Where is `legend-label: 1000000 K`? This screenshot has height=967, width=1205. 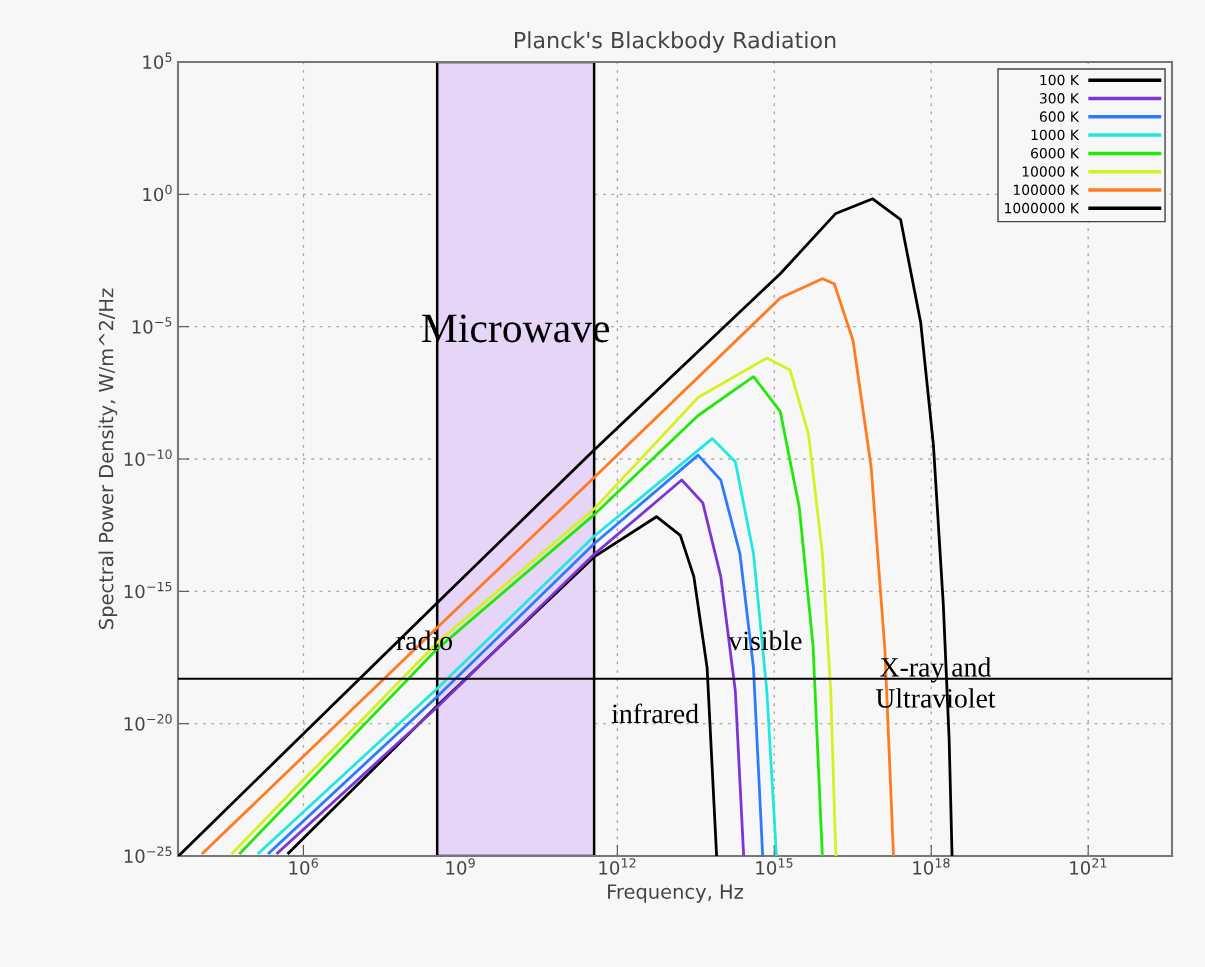
legend-label: 1000000 K is located at coordinates (1042, 208).